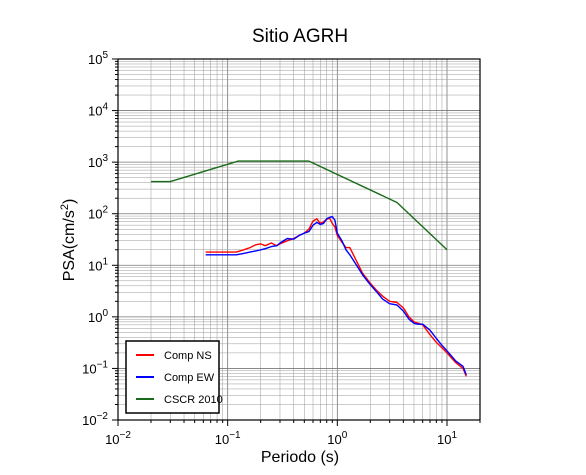 This screenshot has width=586, height=475. I want to click on y-tick-label-exponent: 2, so click(105, 210).